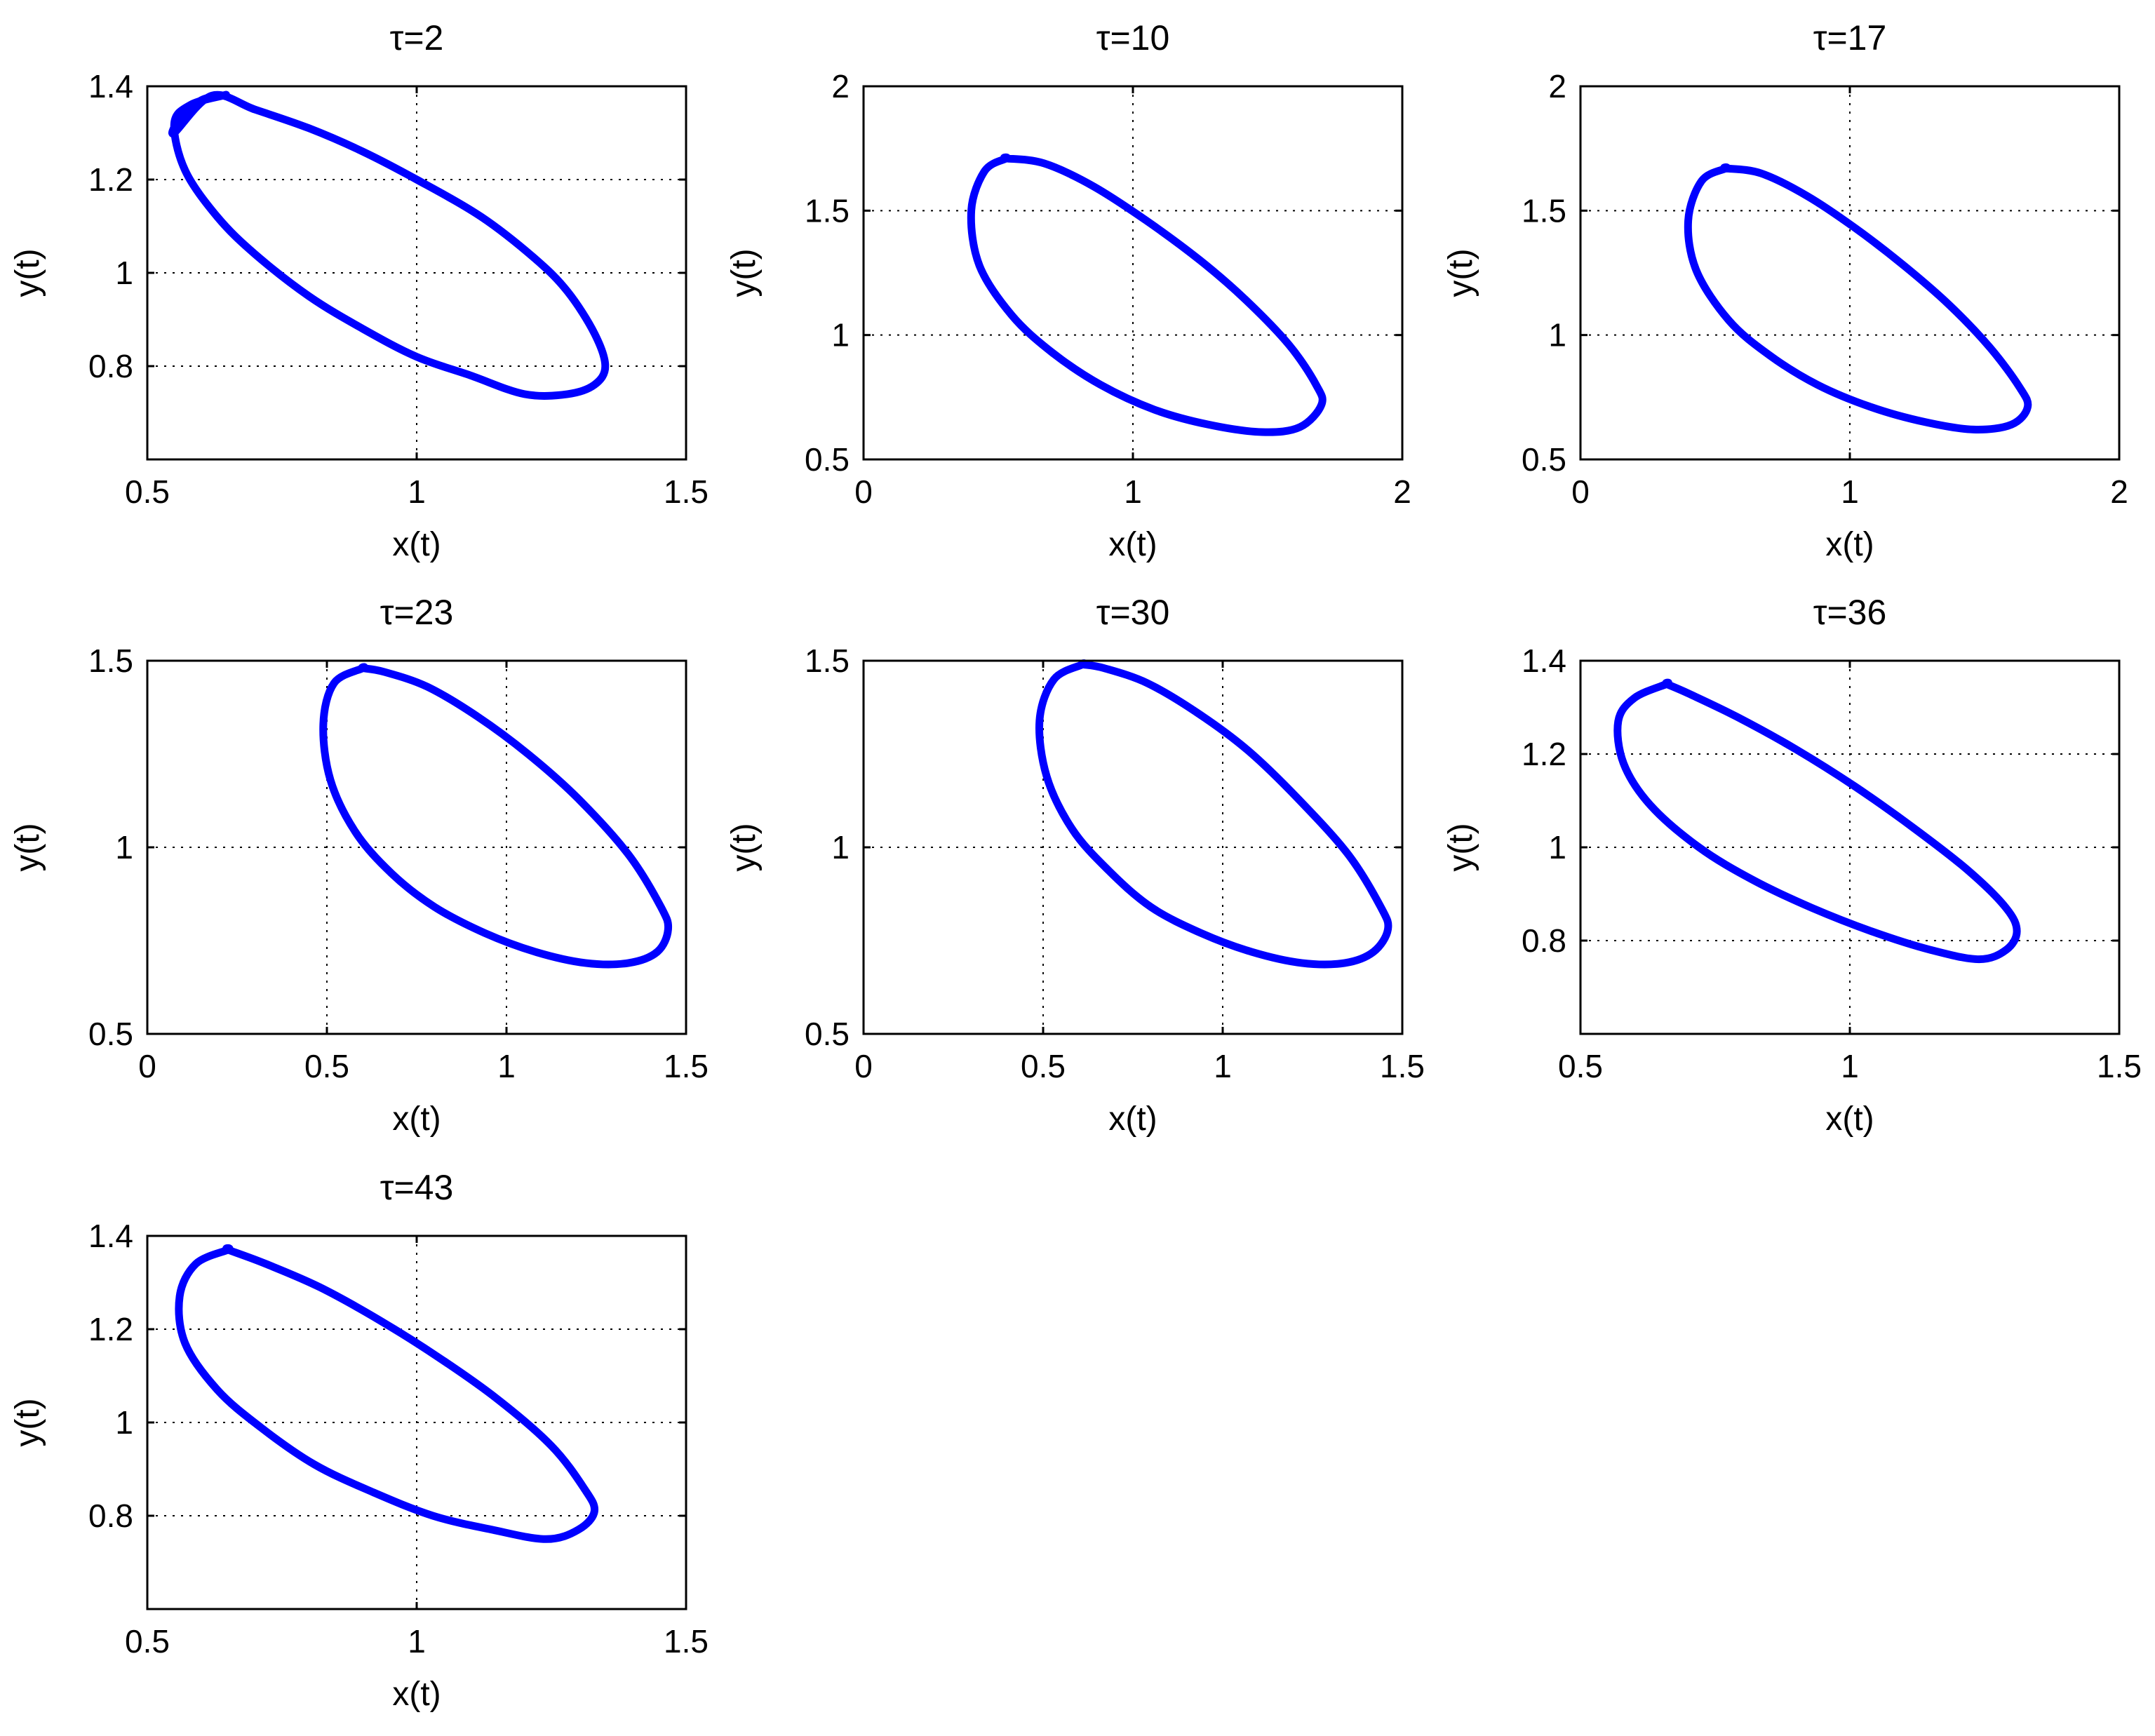 This screenshot has width=2155, height=1736. I want to click on panel-title: τ=43, so click(417, 1187).